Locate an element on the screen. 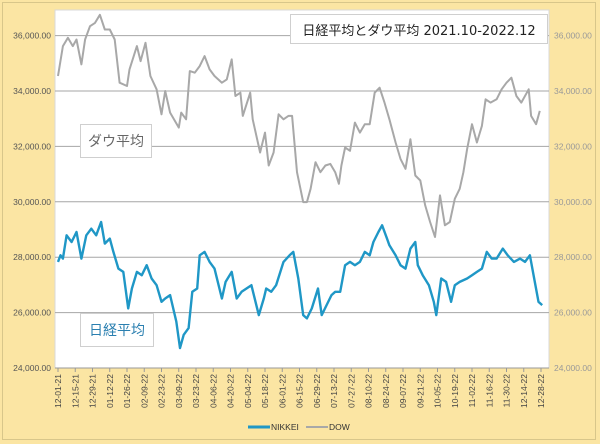  y-tick-label-right: 34,000.00 is located at coordinates (573, 91).